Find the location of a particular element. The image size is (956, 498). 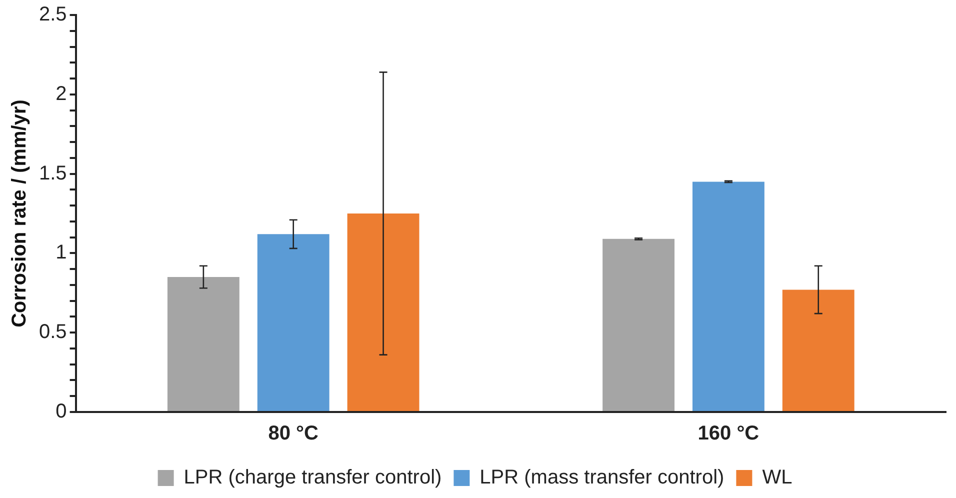

y-tick-label: 2.5 is located at coordinates (52, 15).